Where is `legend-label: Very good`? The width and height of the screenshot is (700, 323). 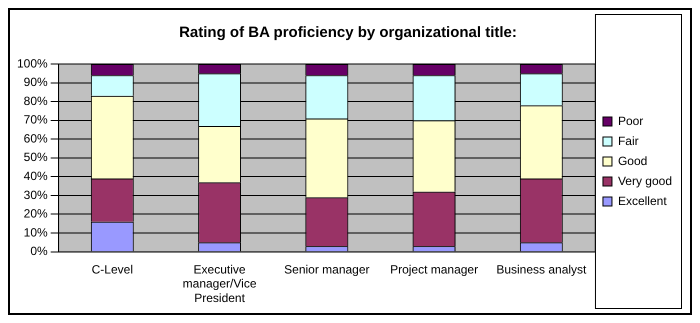 legend-label: Very good is located at coordinates (645, 181).